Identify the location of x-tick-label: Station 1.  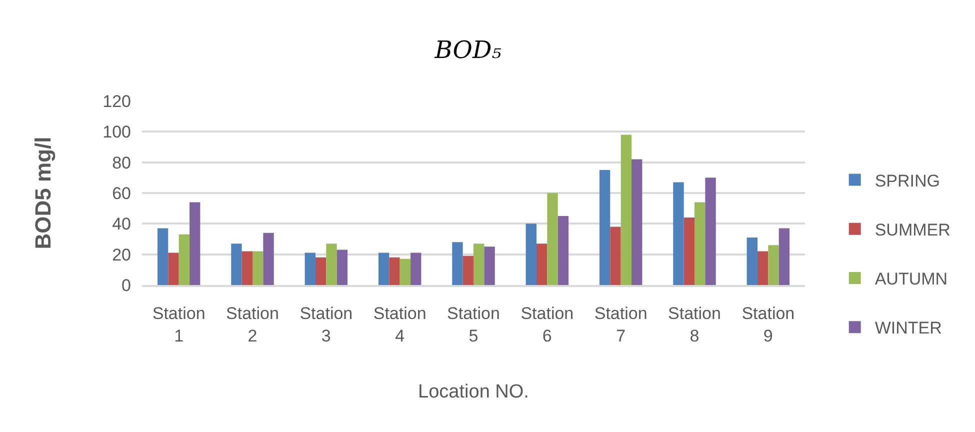
(179, 325).